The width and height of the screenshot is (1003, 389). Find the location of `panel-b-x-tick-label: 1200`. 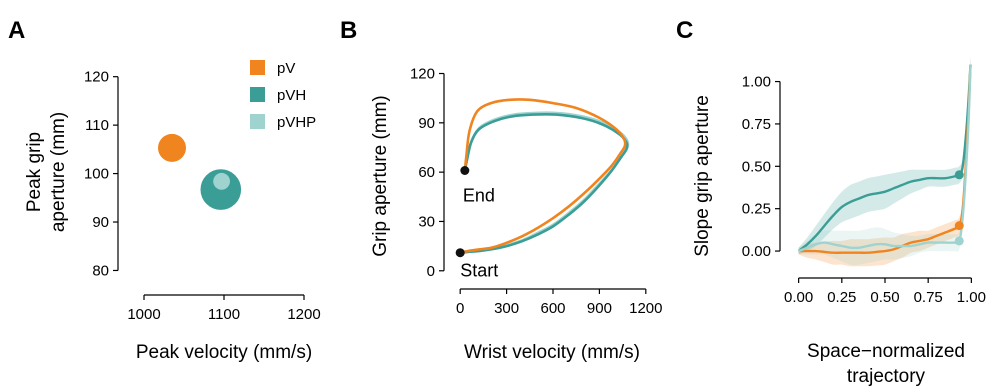

panel-b-x-tick-label: 1200 is located at coordinates (645, 308).